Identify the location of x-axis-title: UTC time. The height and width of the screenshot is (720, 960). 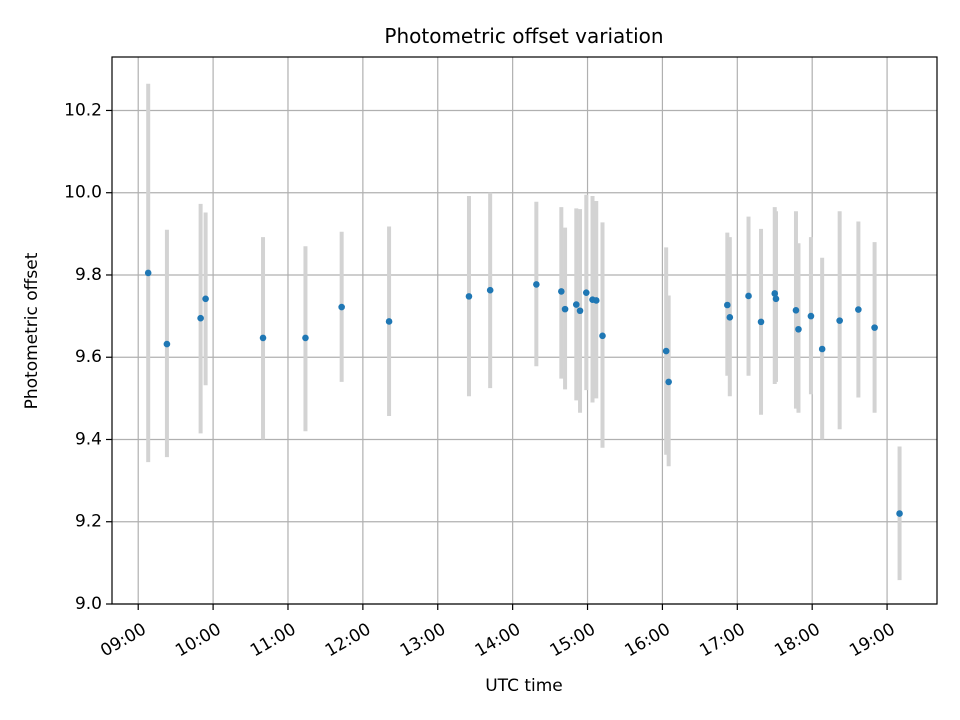
(524, 686).